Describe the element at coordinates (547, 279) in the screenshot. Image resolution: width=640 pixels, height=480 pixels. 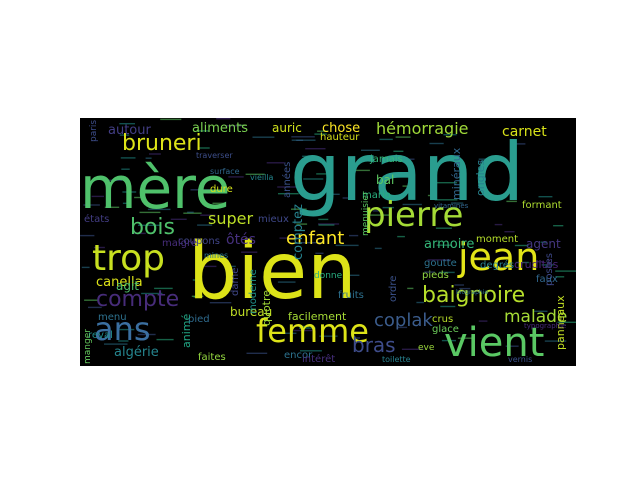
I see `word-faux: faux` at that location.